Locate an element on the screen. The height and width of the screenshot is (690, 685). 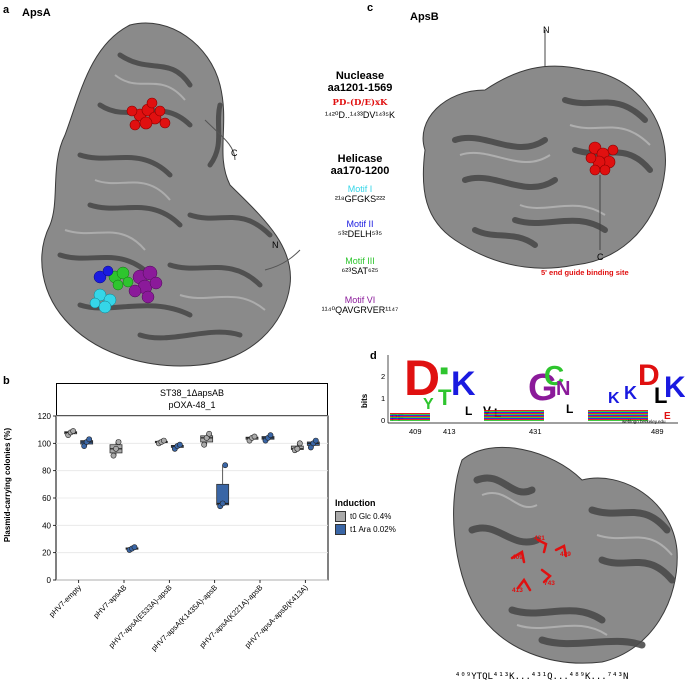
struct-label-413: 413 is located at coordinates (517, 590).